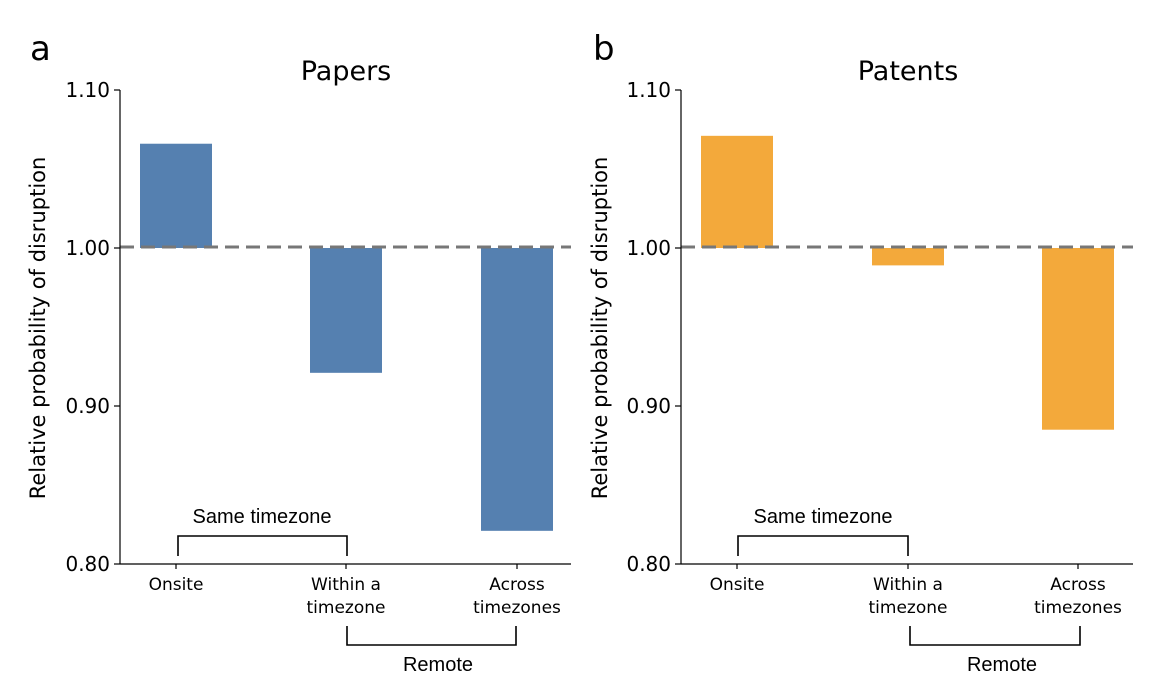 This screenshot has height=696, width=1174. What do you see at coordinates (908, 71) in the screenshot?
I see `chart-title: Patents` at bounding box center [908, 71].